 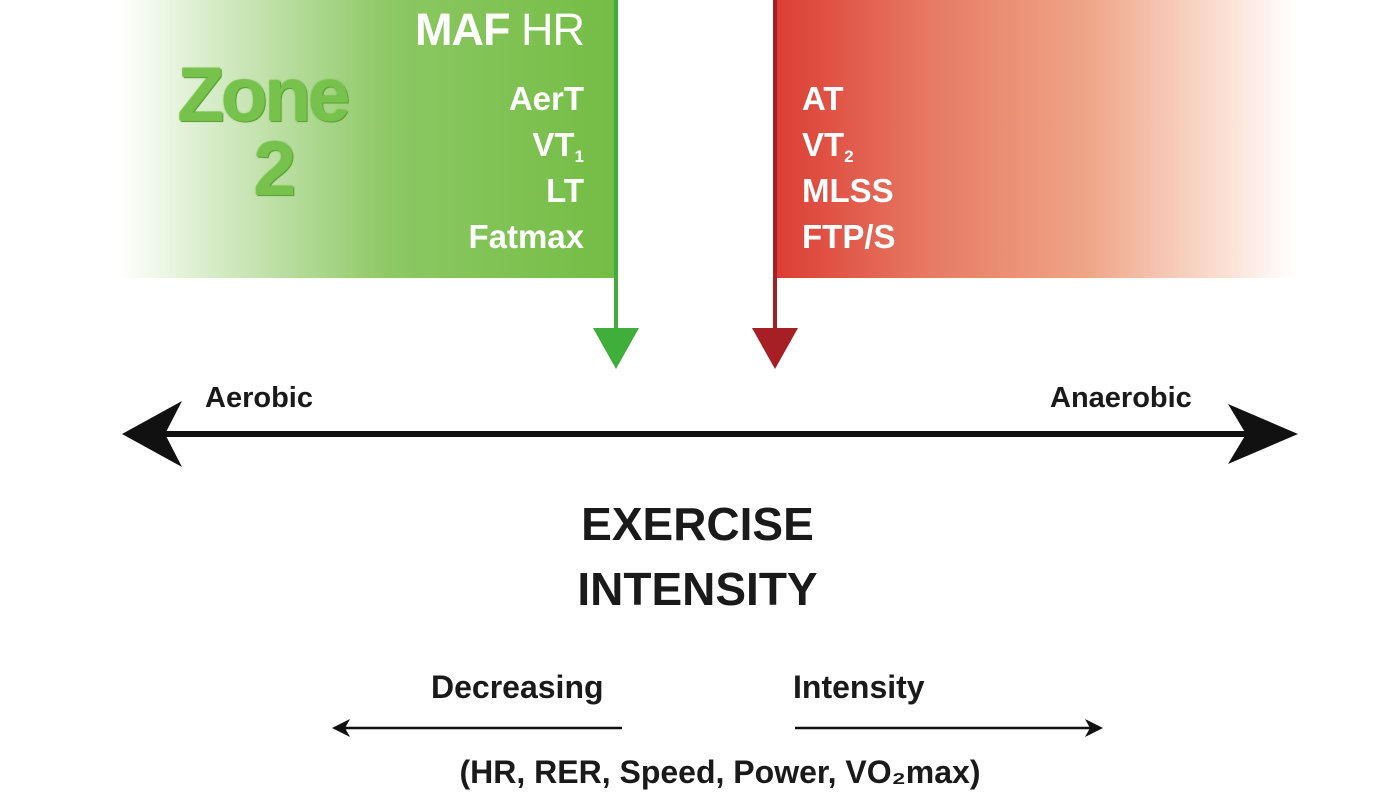 What do you see at coordinates (1121, 398) in the screenshot?
I see `anaerobic-label: Anaerobic` at bounding box center [1121, 398].